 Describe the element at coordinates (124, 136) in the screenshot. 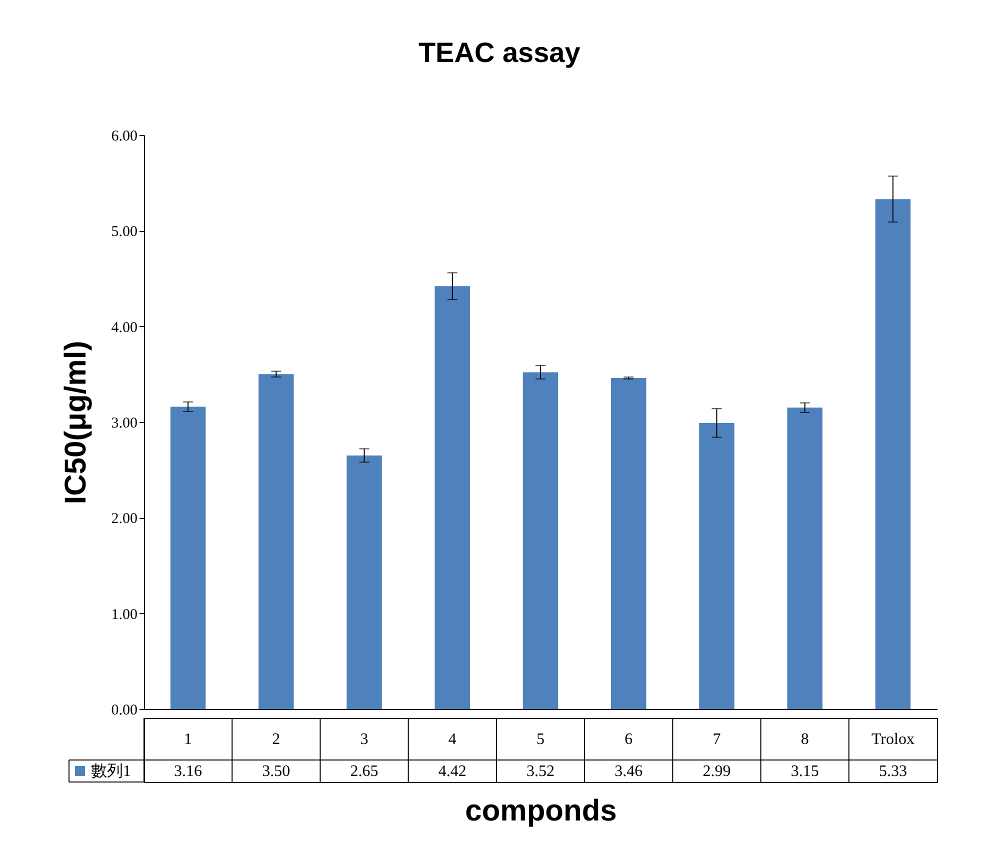

I see `y-tick-label: 6.00` at that location.